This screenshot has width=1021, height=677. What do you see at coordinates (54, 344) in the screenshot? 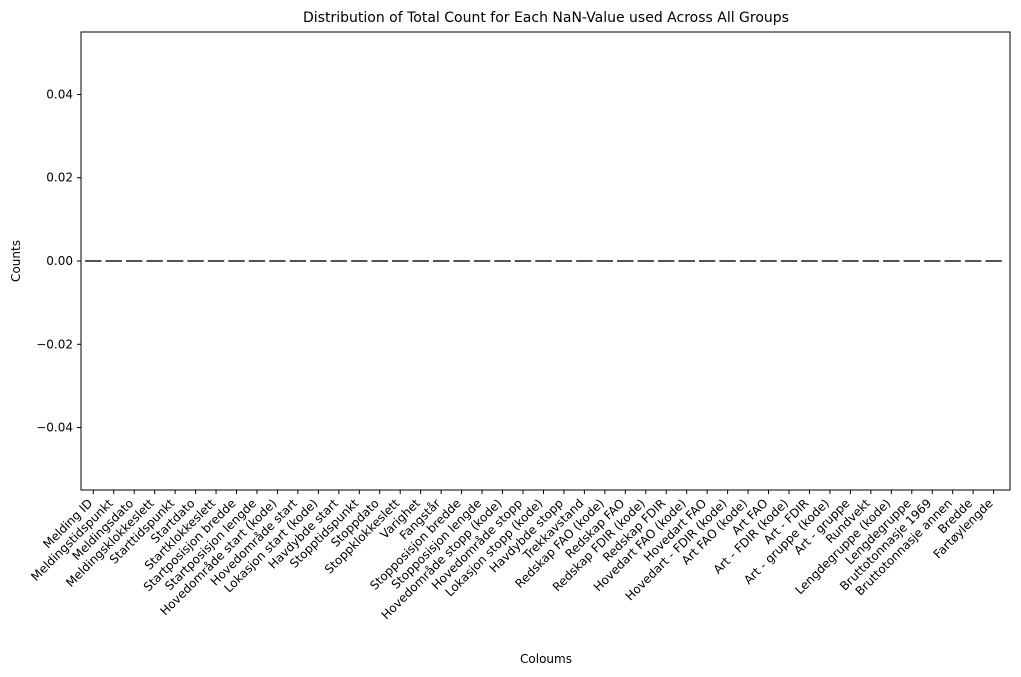
I see `y-tick-label: −0.02` at bounding box center [54, 344].